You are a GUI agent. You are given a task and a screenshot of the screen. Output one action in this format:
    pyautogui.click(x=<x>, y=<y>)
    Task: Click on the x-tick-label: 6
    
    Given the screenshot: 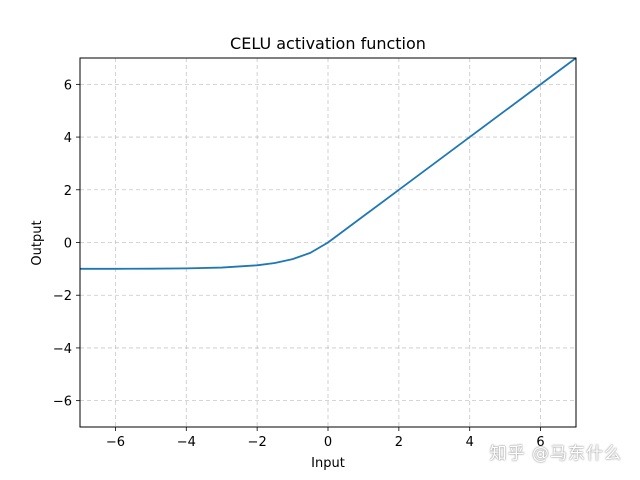 What is the action you would take?
    pyautogui.click(x=540, y=442)
    